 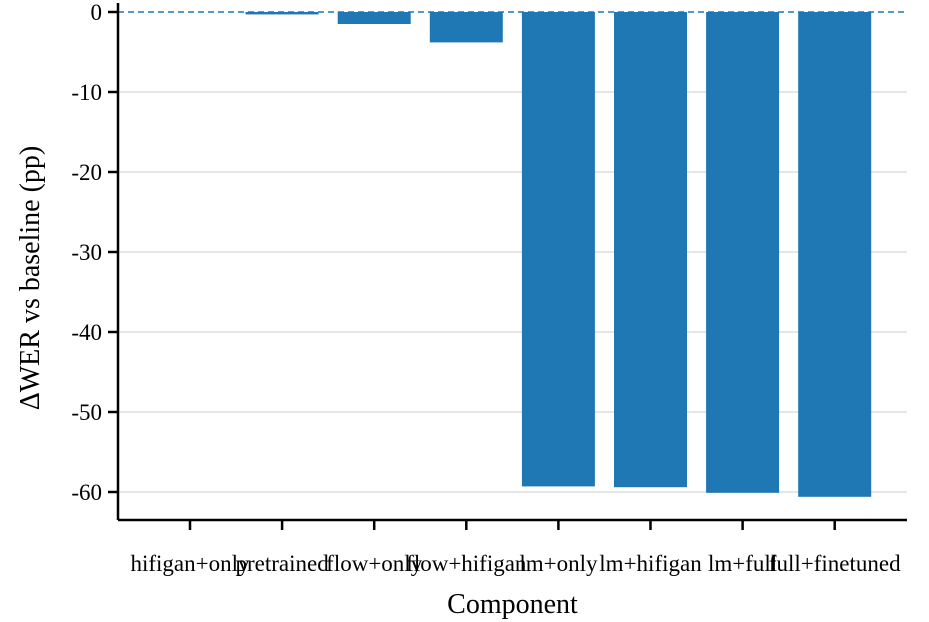 I want to click on y-tick-label: -40, so click(x=86, y=332).